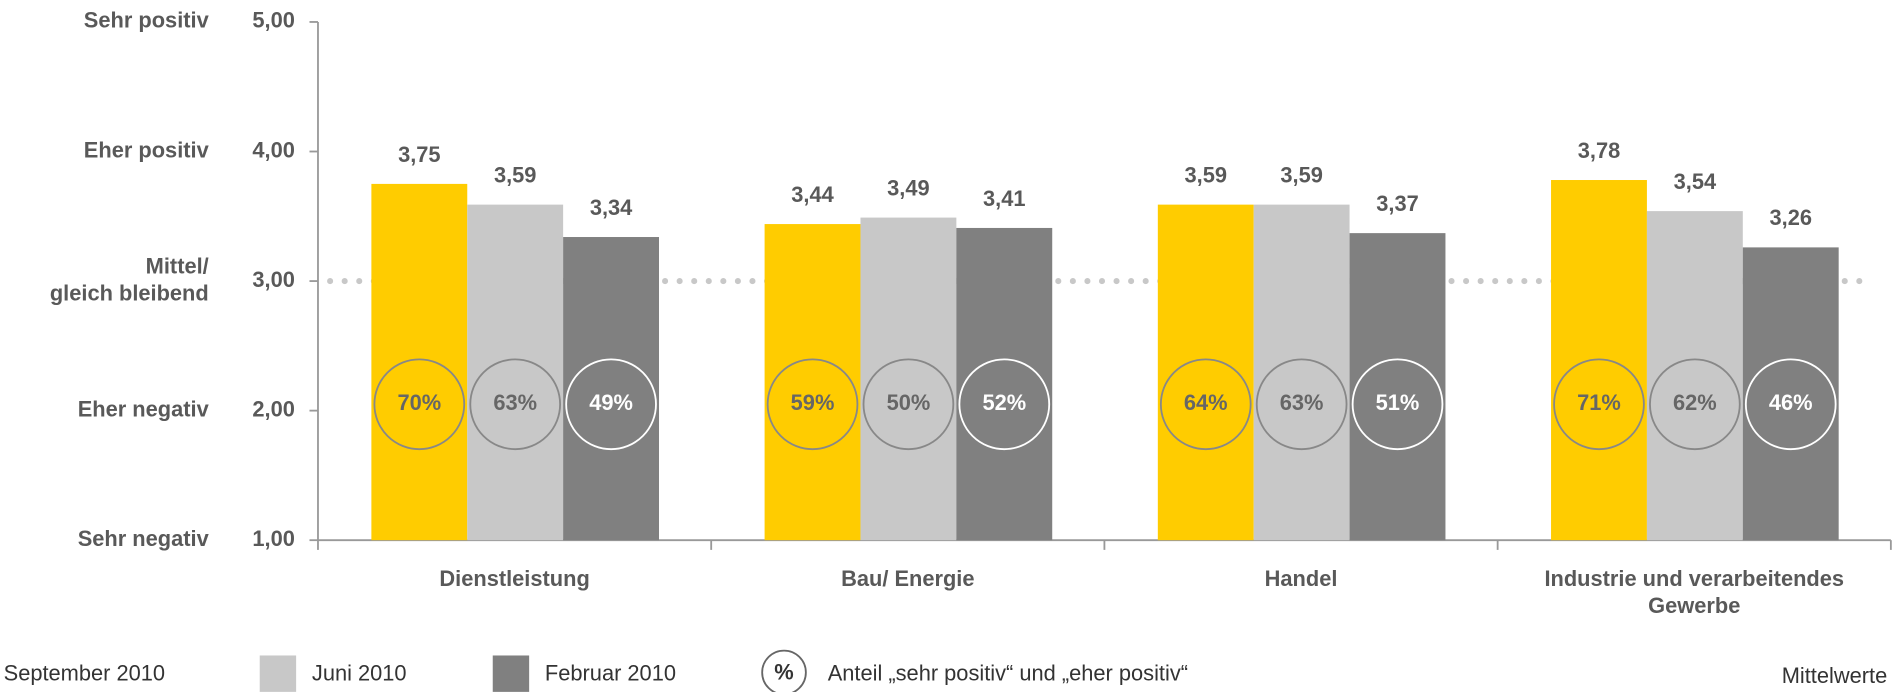 Image resolution: width=1903 pixels, height=692 pixels. Describe the element at coordinates (908, 187) in the screenshot. I see `value-label: 3,49` at that location.